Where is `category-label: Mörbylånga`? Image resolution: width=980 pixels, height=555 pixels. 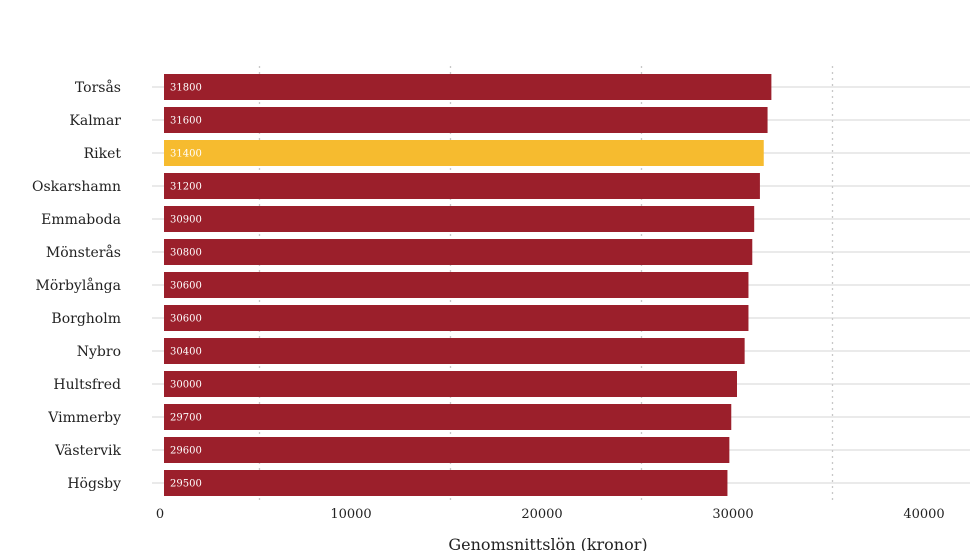
category-label: Mörbylånga is located at coordinates (78, 285).